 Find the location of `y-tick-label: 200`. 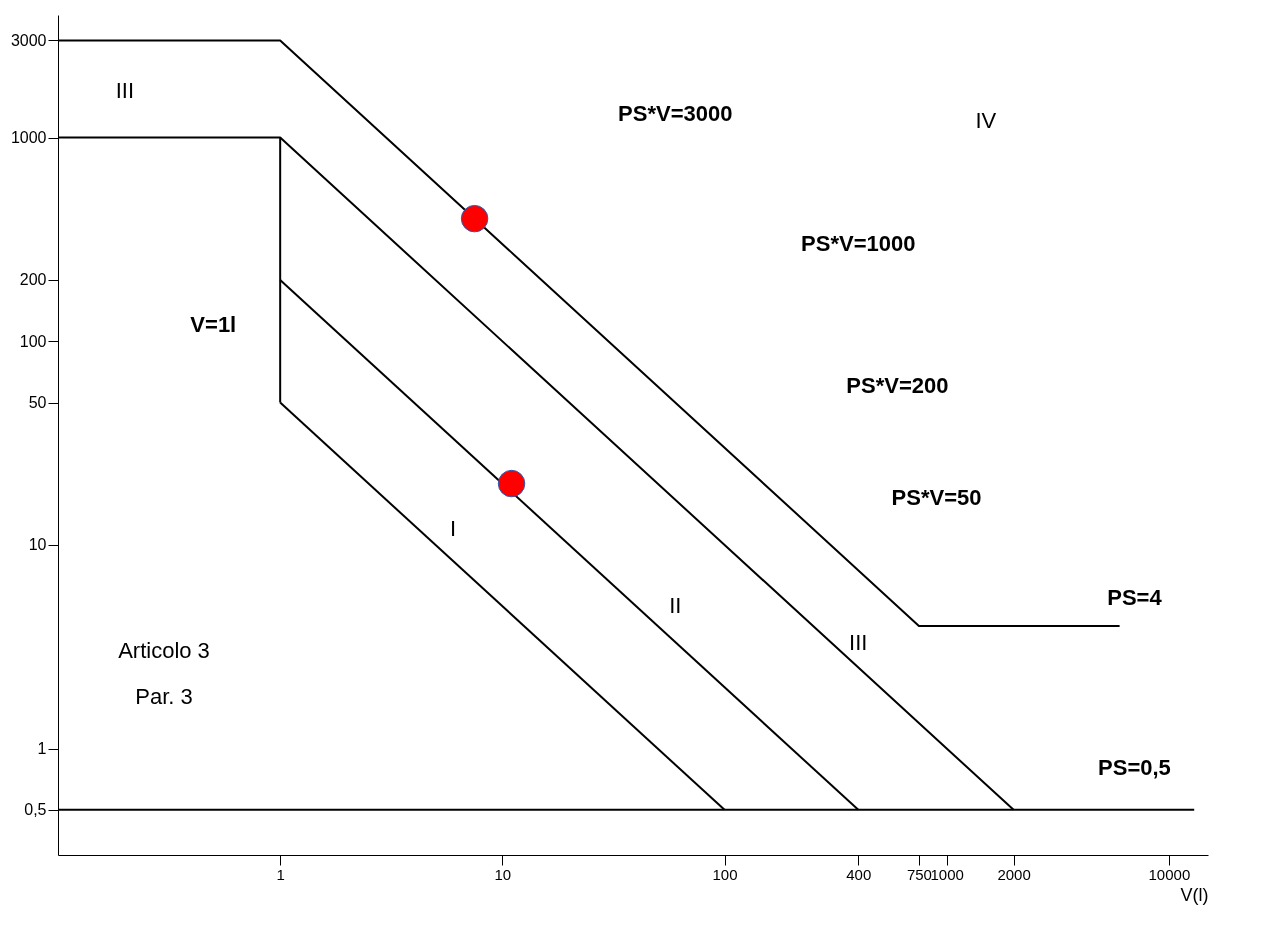

y-tick-label: 200 is located at coordinates (33, 280).